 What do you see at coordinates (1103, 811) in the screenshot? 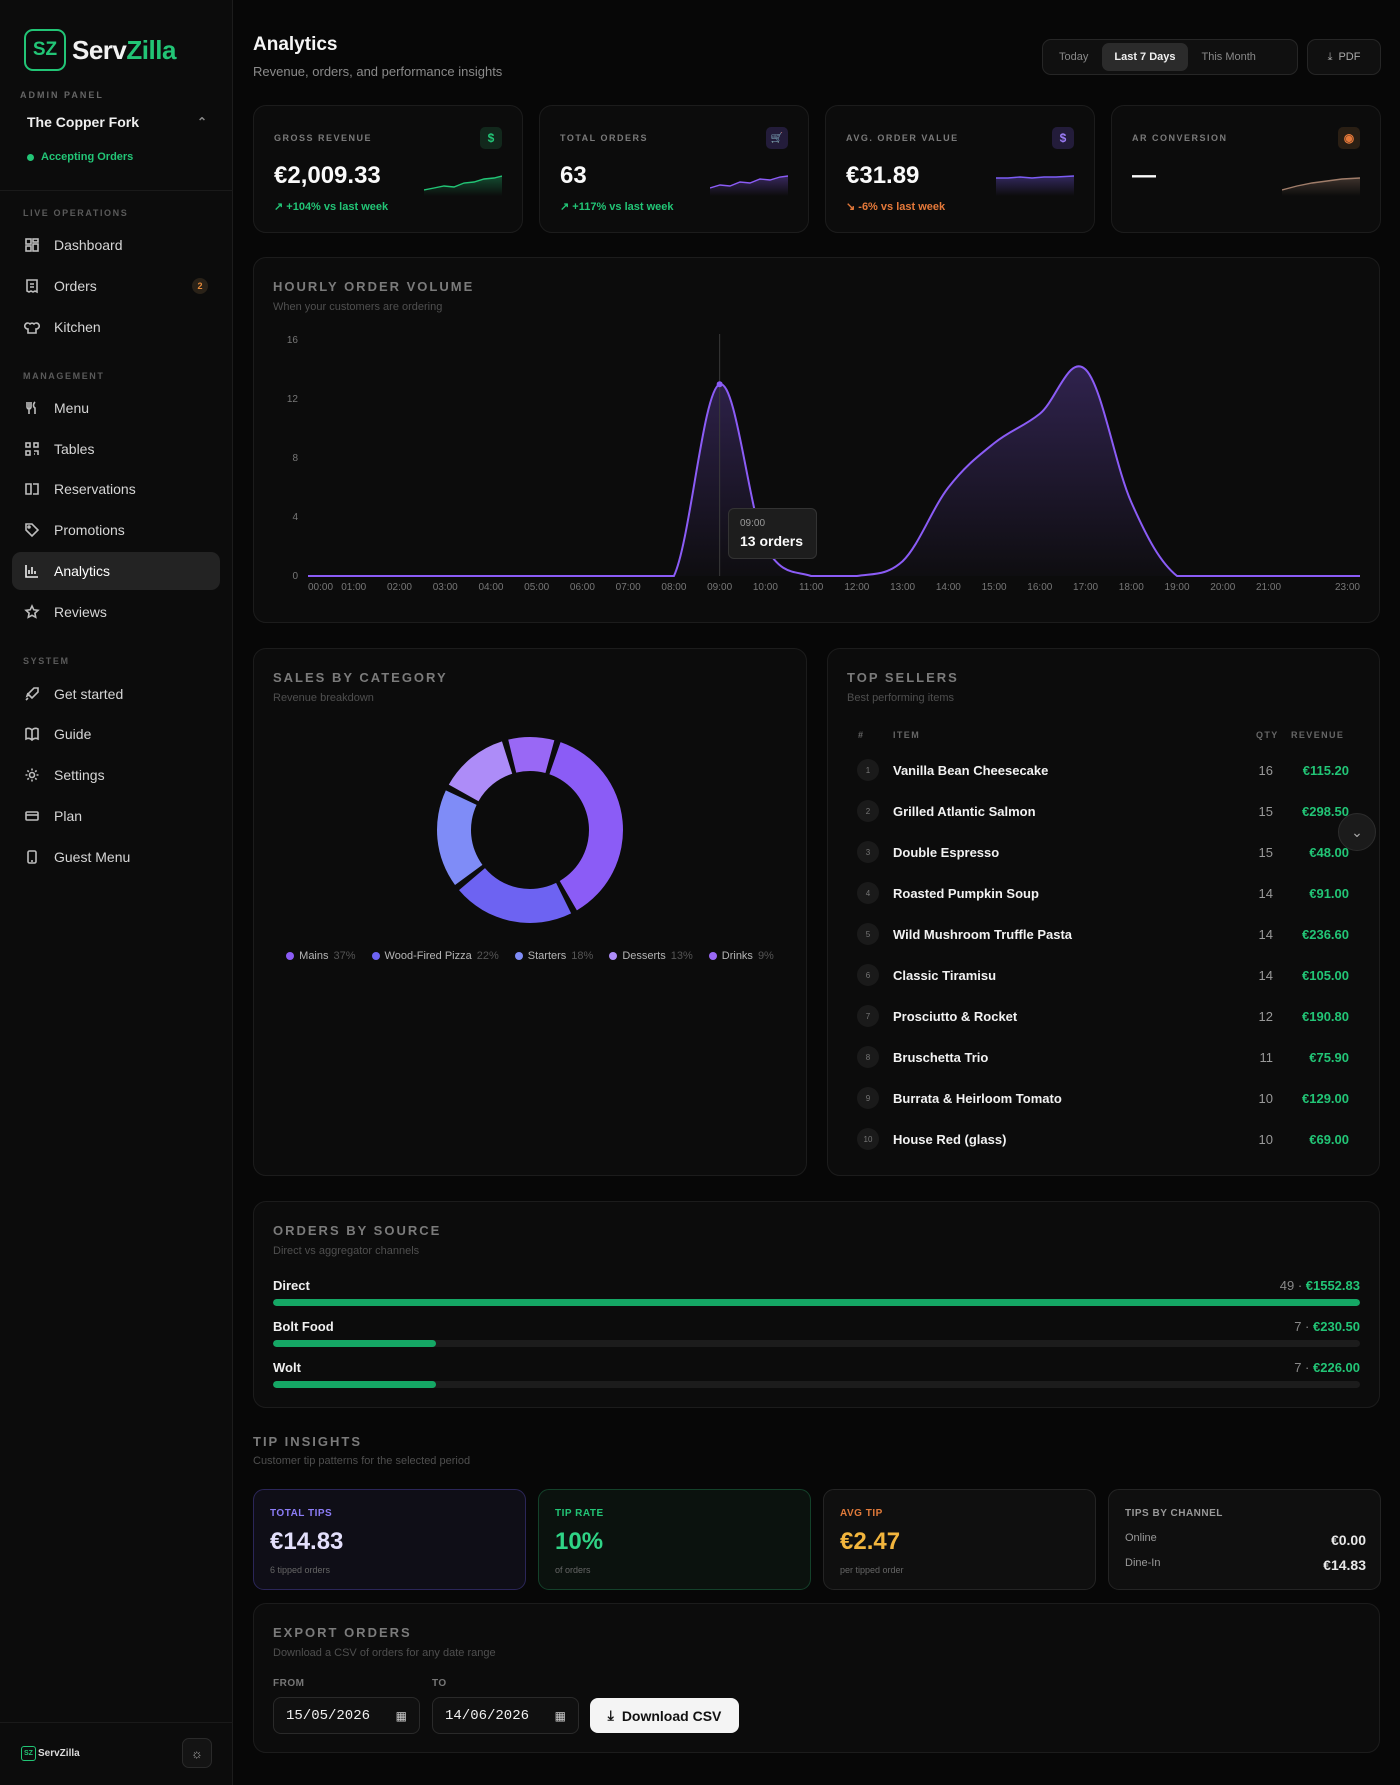
I see `table-row: 2 Grilled Atlantic Salmon 15 €298.50` at bounding box center [1103, 811].